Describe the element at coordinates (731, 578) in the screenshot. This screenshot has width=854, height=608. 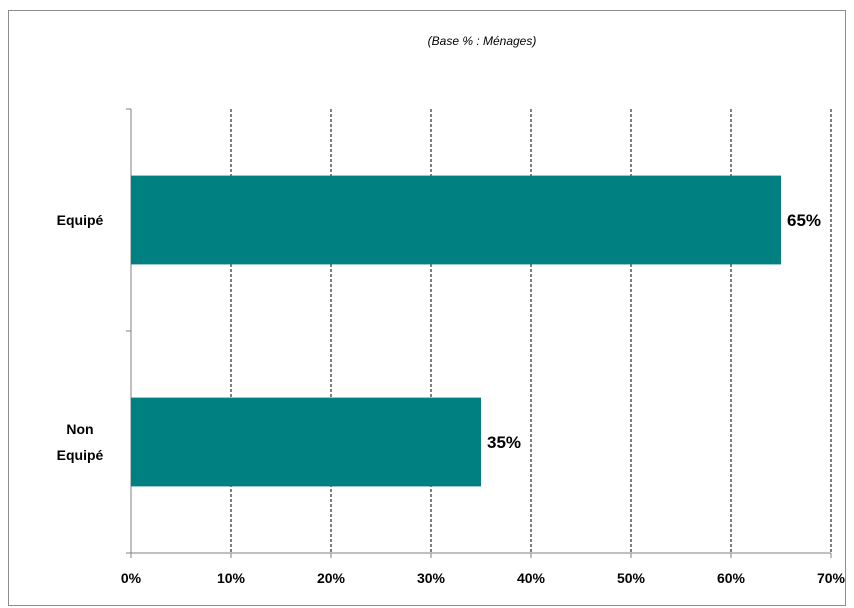
I see `x-tick-label: 60%` at that location.